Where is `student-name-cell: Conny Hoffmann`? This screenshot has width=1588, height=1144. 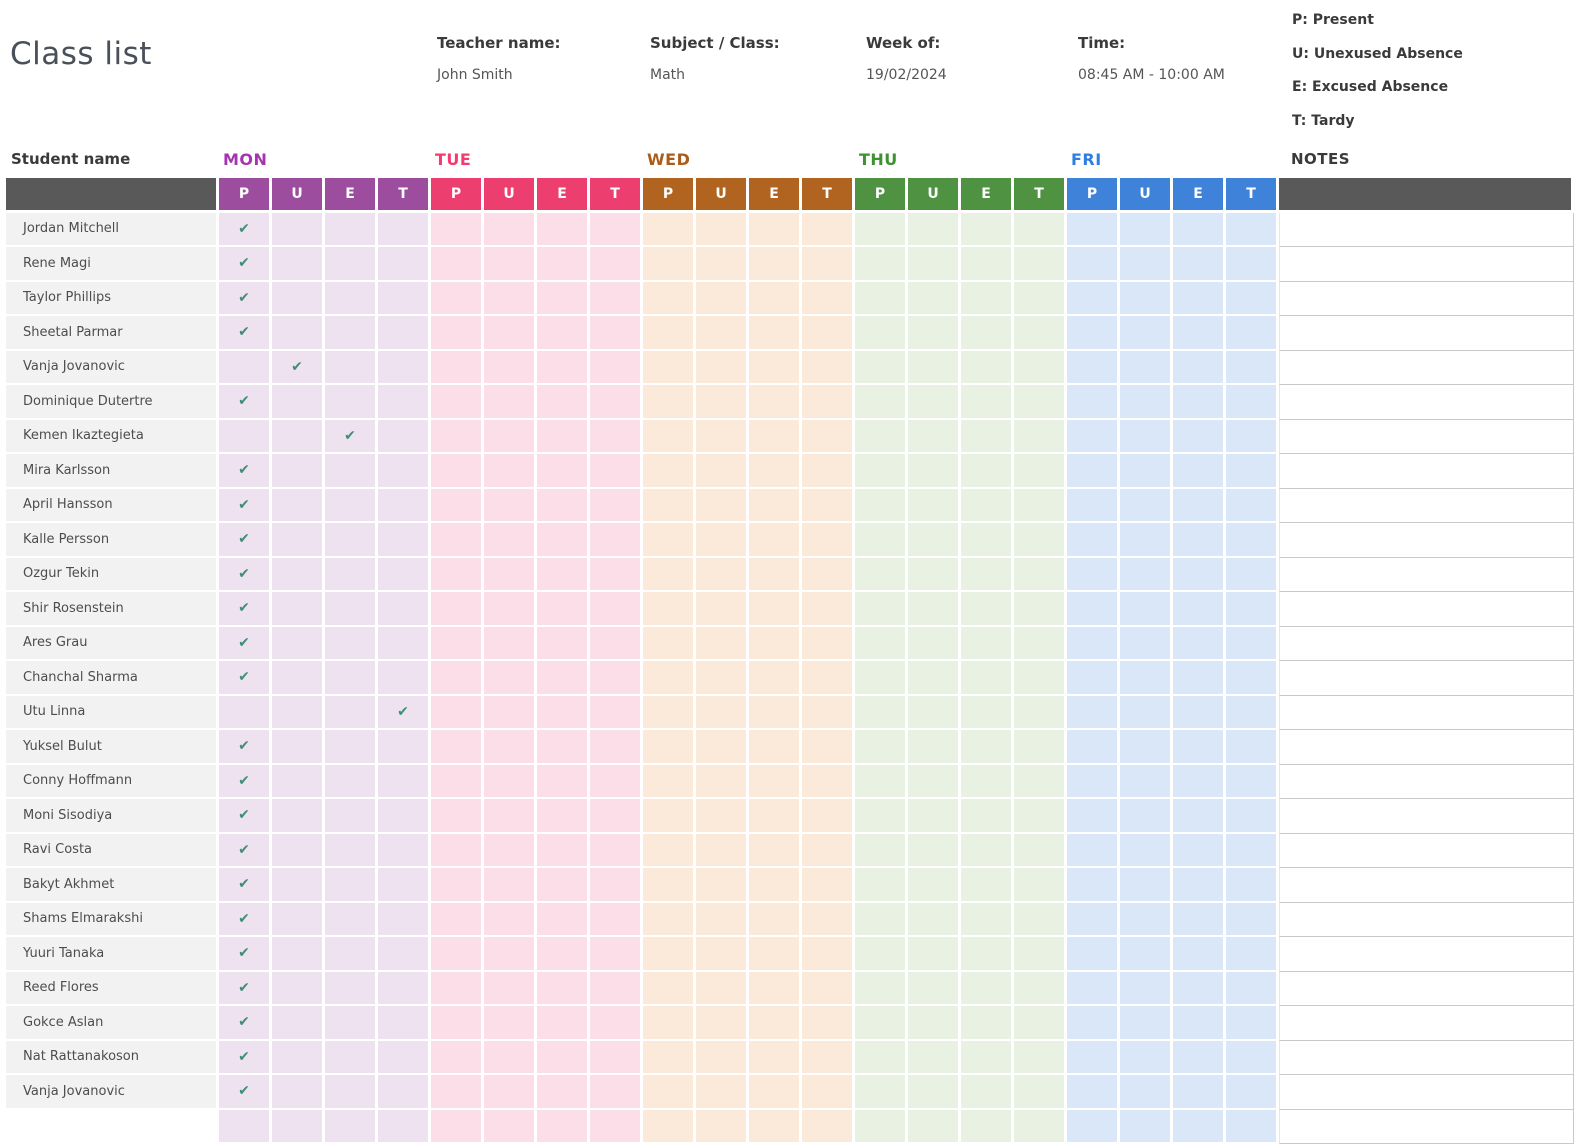
student-name-cell: Conny Hoffmann is located at coordinates (112, 782).